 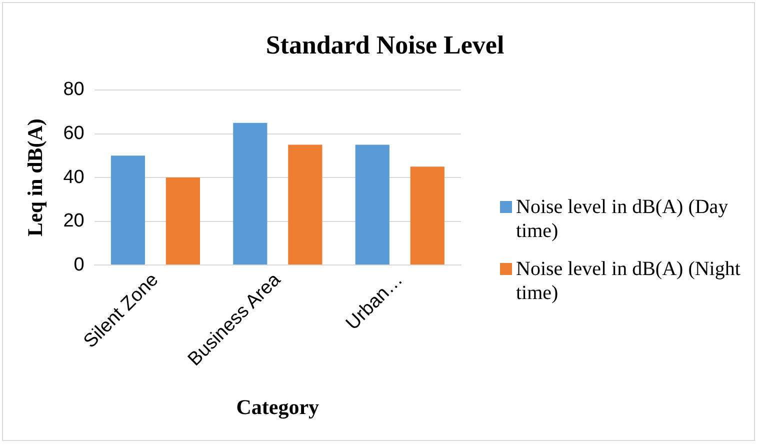 I want to click on x-axis-title: Category, so click(x=278, y=406).